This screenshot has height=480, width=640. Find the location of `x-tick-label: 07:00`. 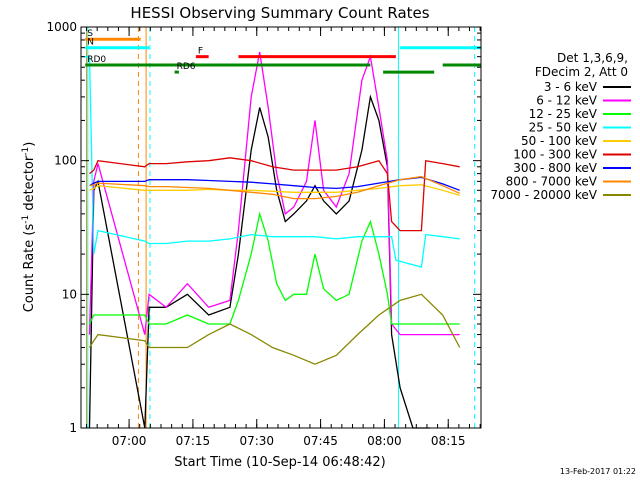

x-tick-label: 07:00 is located at coordinates (129, 441).